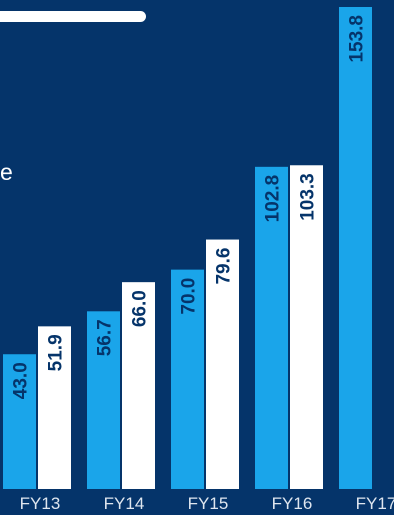 This screenshot has width=394, height=515. Describe the element at coordinates (273, 199) in the screenshot. I see `value-label-fy16-series-1: 102.8` at that location.